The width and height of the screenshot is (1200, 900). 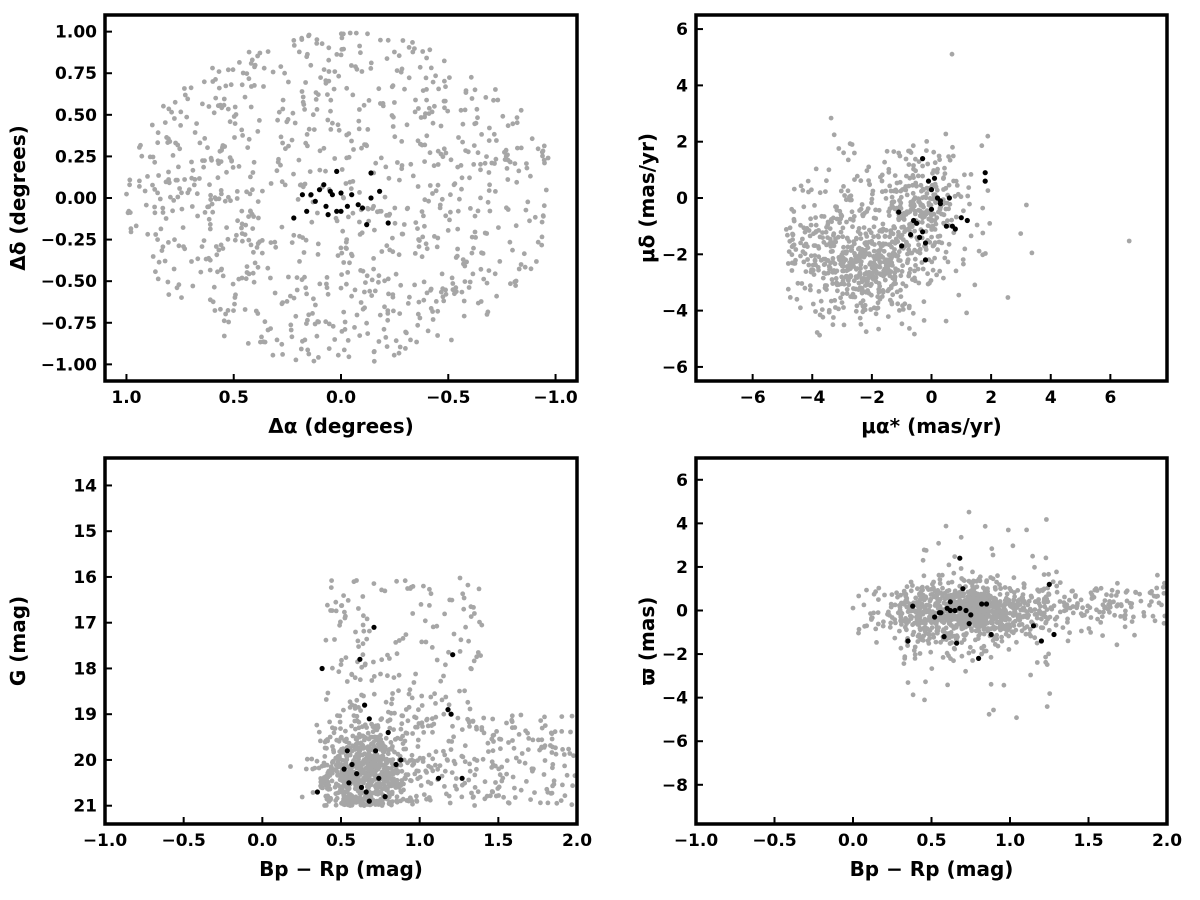 I want to click on y-tick-label: 0.75, so click(x=76, y=74).